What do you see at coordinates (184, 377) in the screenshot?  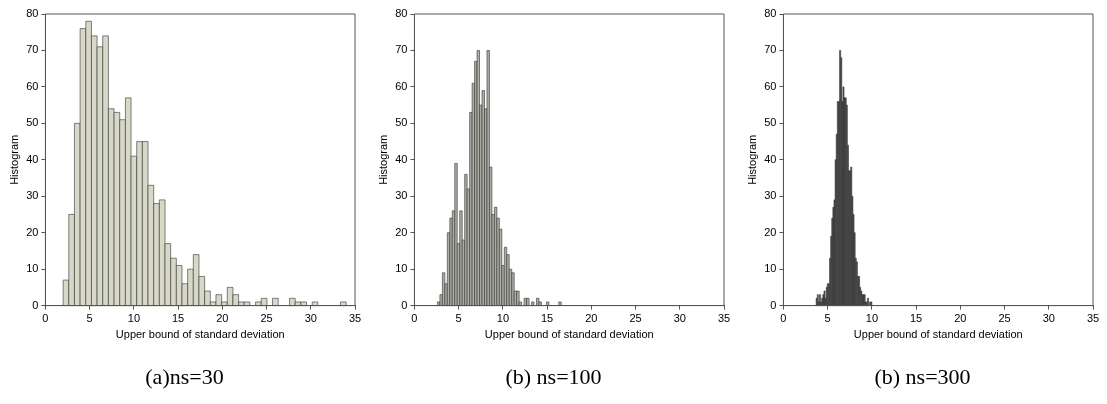 I see `text: (a)ns=30` at bounding box center [184, 377].